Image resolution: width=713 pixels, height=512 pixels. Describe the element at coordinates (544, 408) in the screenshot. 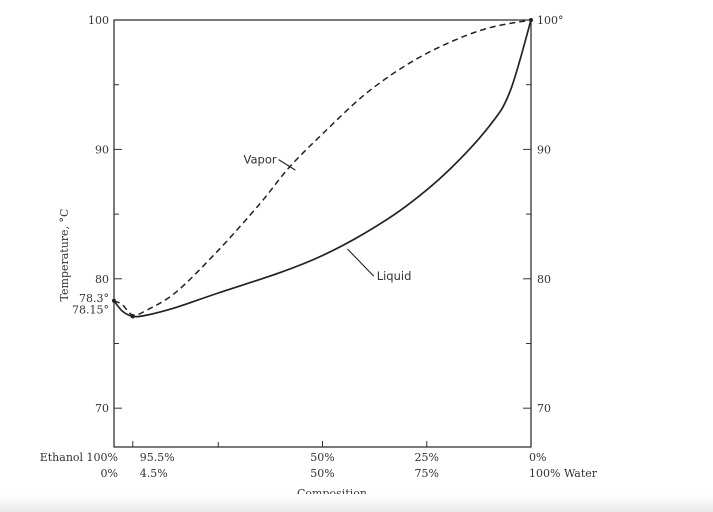

I see `y-tick-label-right: 70` at that location.